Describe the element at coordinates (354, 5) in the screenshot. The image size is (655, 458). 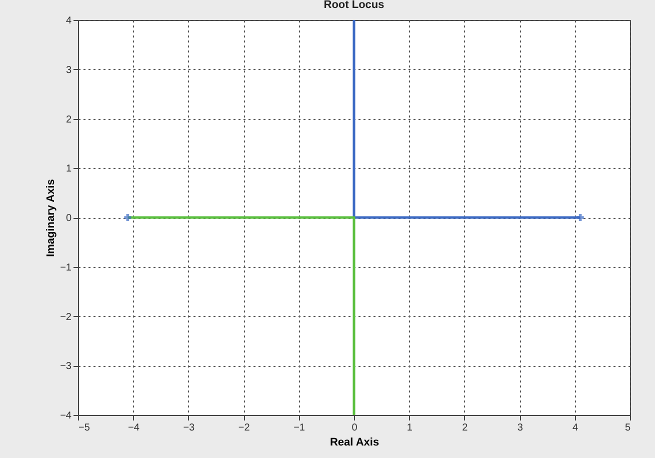
I see `chart-title: Root Locus` at that location.